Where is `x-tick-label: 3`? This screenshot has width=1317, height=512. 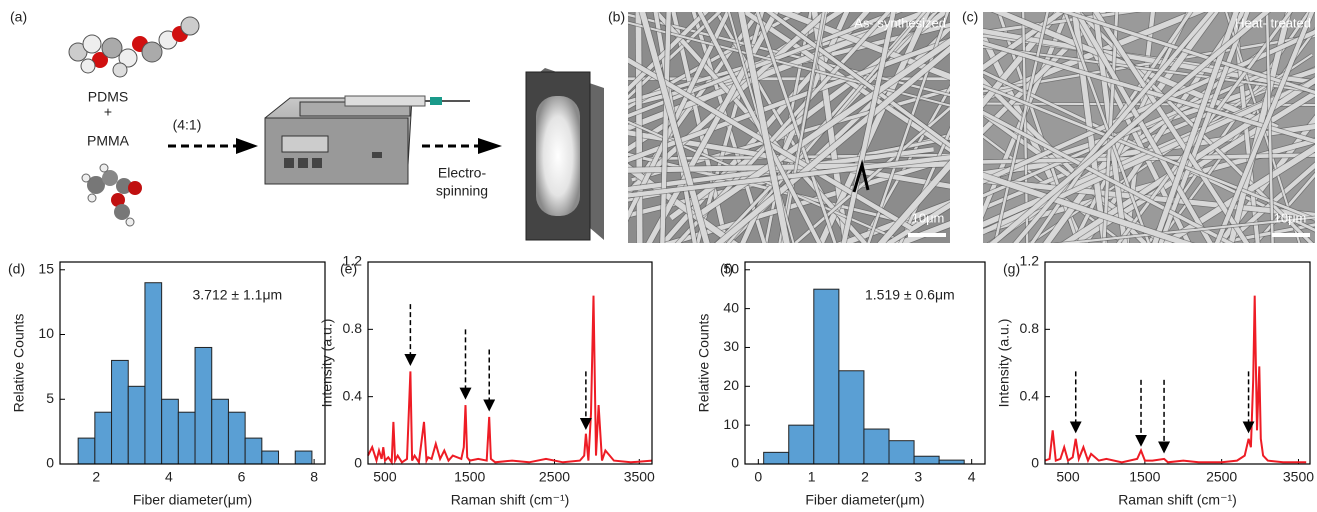
x-tick-label: 3 is located at coordinates (918, 477).